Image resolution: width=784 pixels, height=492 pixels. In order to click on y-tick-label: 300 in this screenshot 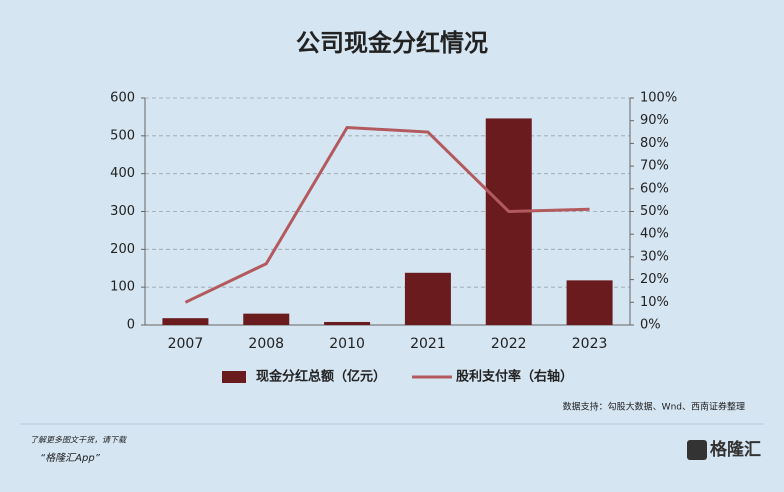, I will do `click(122, 211)`.